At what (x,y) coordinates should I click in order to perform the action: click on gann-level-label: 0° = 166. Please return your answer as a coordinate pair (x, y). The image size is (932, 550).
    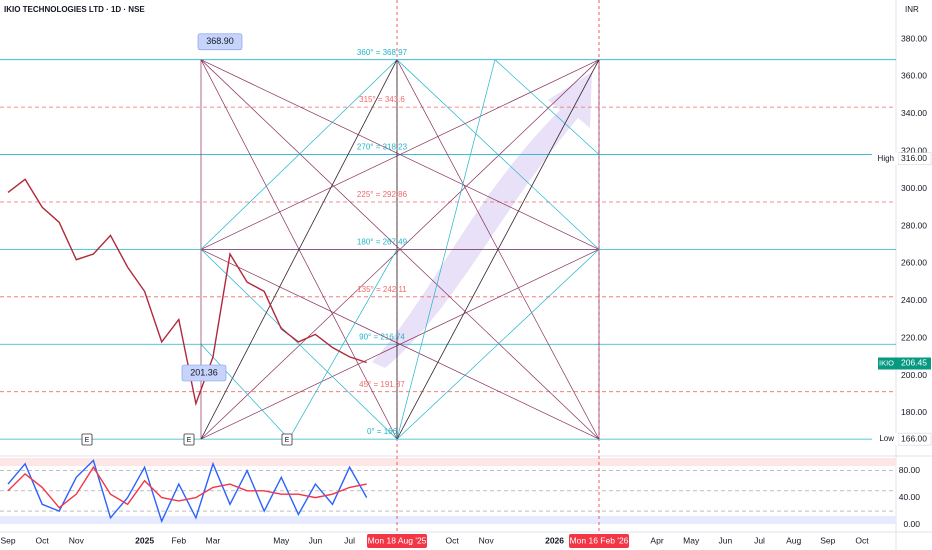
    Looking at the image, I should click on (382, 431).